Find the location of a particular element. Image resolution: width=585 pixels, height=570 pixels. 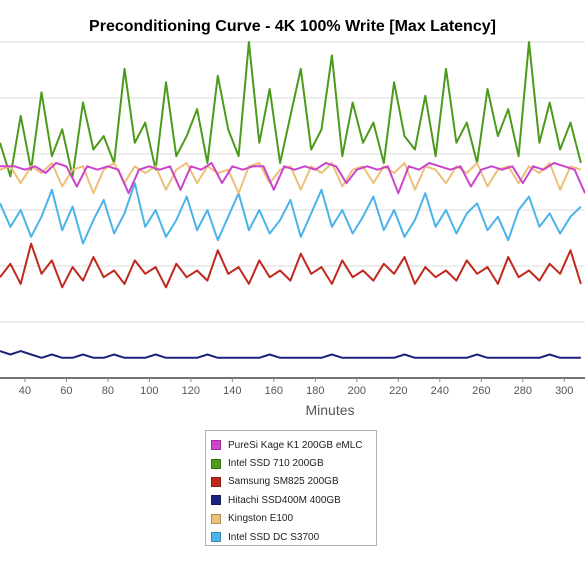

x-tick-label: 40 is located at coordinates (25, 391).